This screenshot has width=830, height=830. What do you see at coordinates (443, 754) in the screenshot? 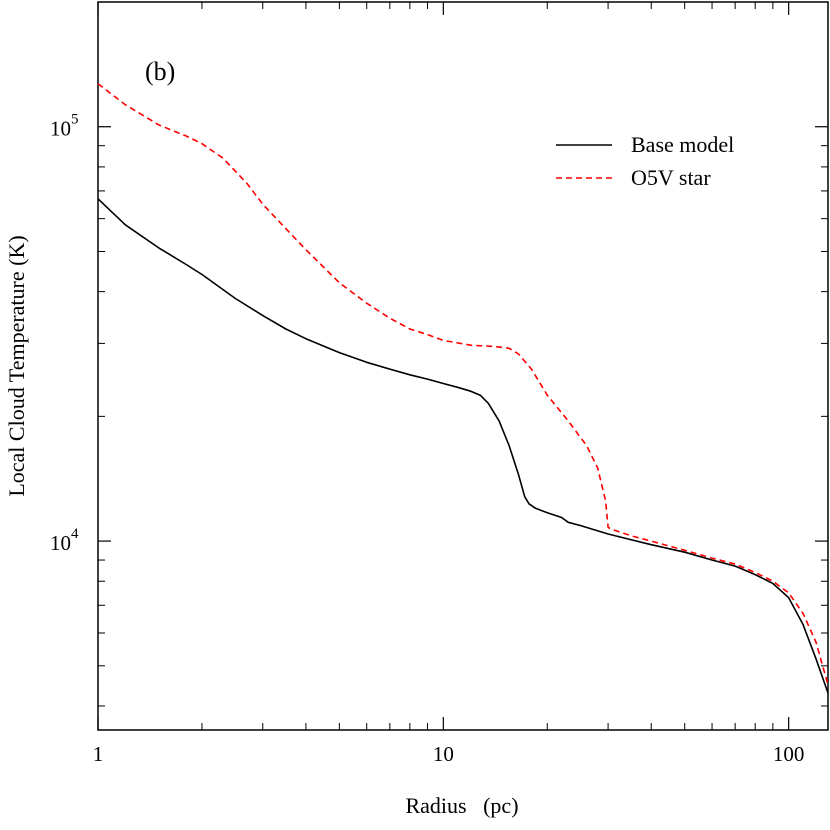
I see `x-tick-label: 10` at bounding box center [443, 754].